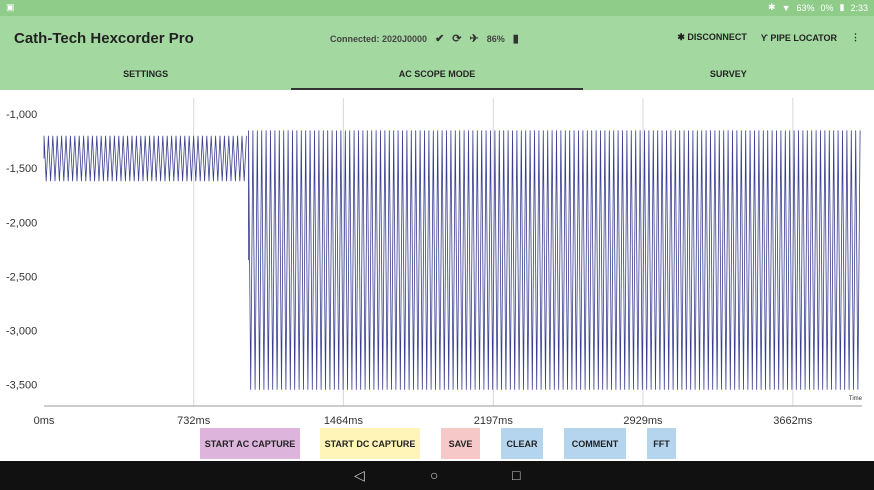 This screenshot has width=874, height=490. Describe the element at coordinates (827, 7) in the screenshot. I see `status-item-data: 0%` at that location.